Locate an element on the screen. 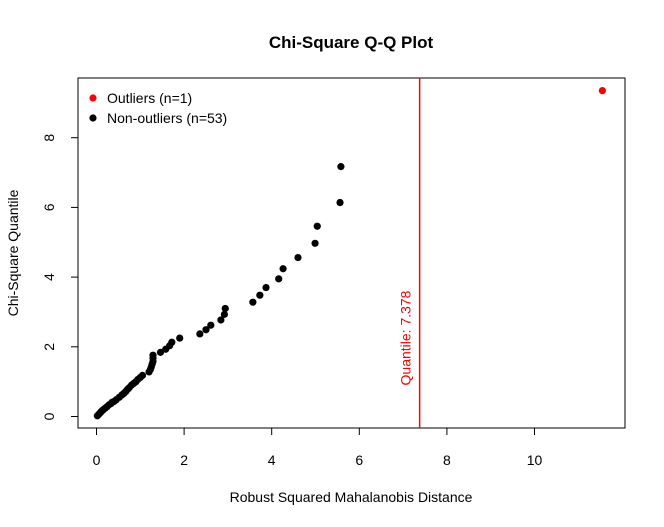 The height and width of the screenshot is (527, 664). outlier-point is located at coordinates (602, 91).